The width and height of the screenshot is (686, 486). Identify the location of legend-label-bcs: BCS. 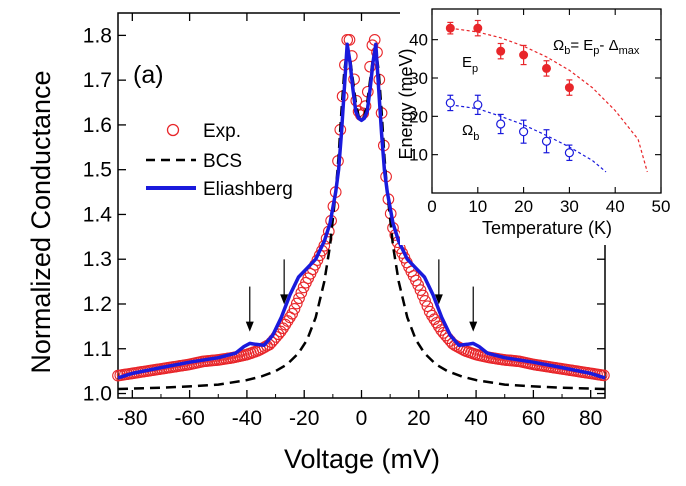
(222, 161).